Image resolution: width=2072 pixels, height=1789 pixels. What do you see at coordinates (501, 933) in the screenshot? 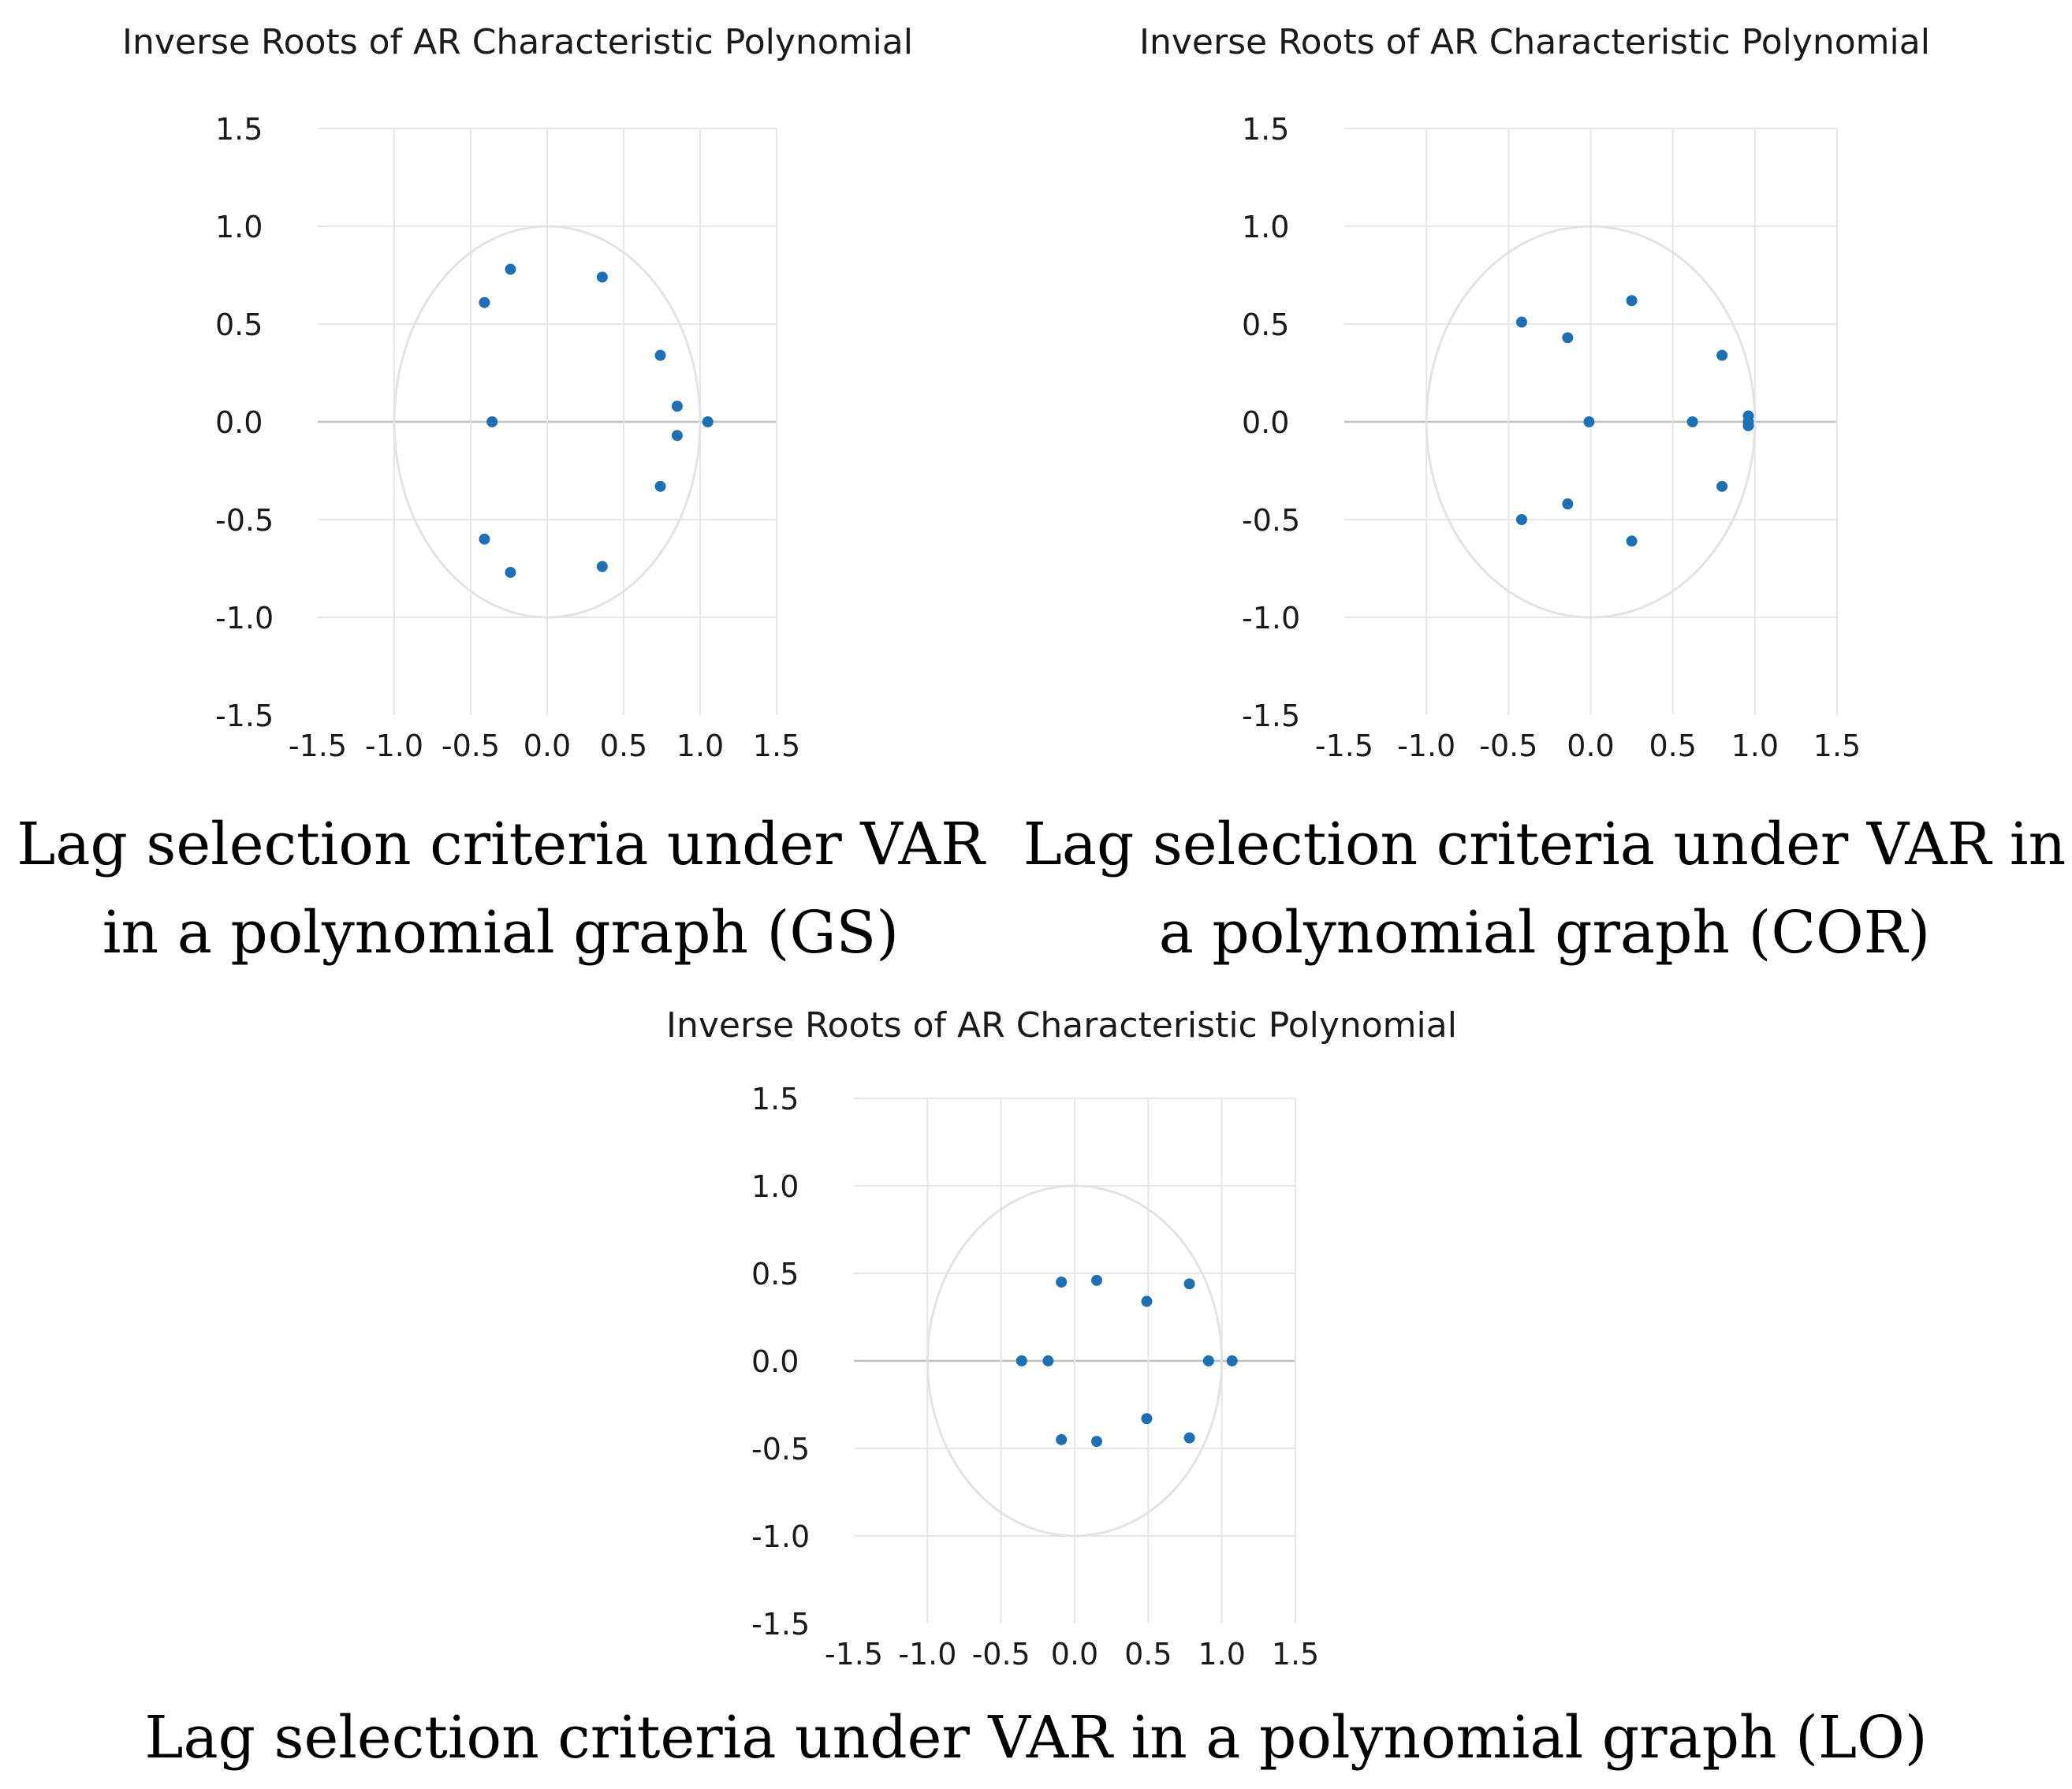
I see `caption-line: in a polynomial graph (GS)` at bounding box center [501, 933].